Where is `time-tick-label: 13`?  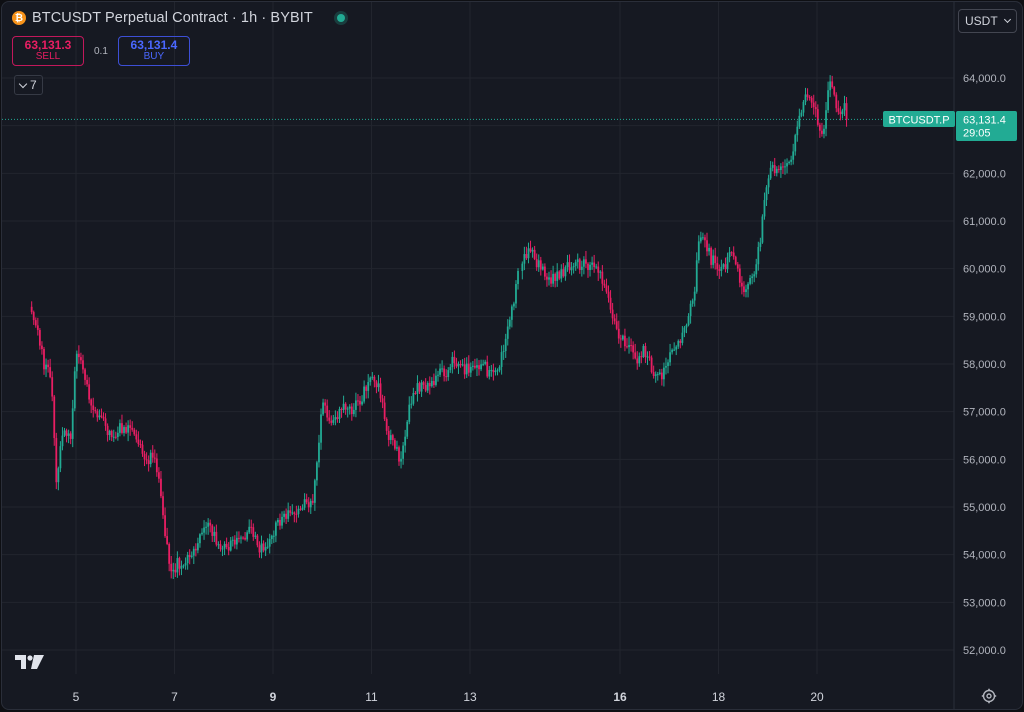 time-tick-label: 13 is located at coordinates (470, 697).